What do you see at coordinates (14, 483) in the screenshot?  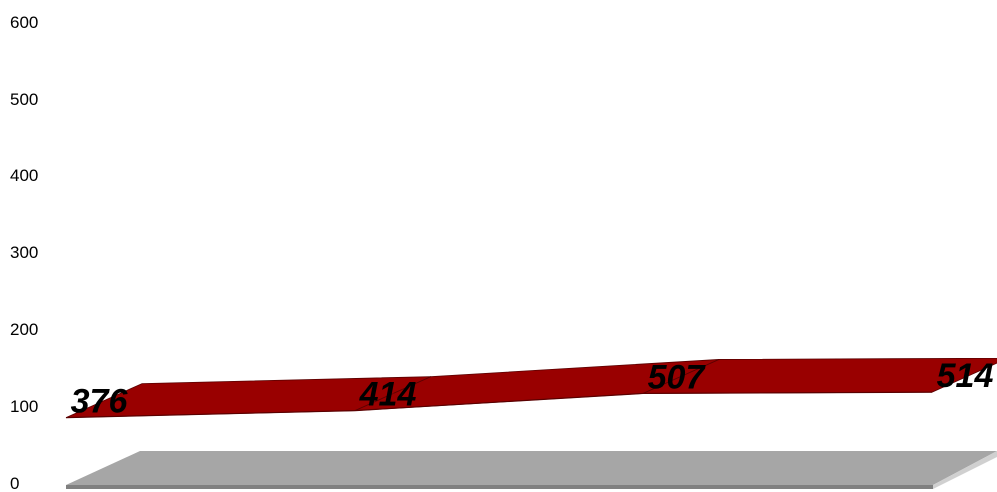 I see `y-tick-label: 0` at bounding box center [14, 483].